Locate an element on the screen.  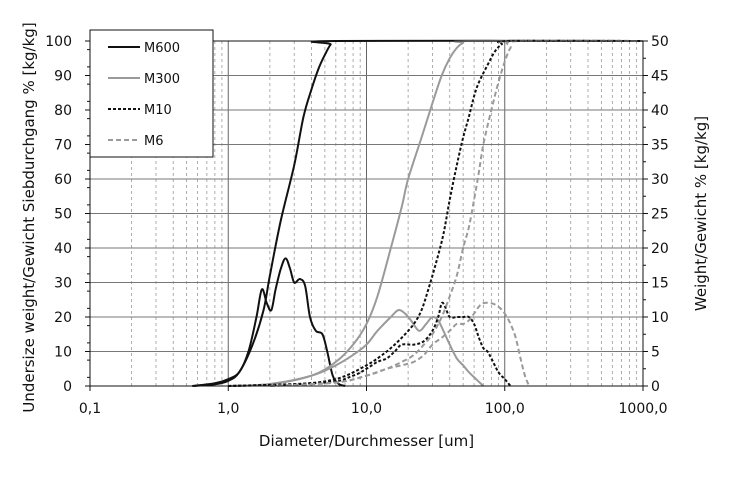
y2-tick-label: 5 is located at coordinates (655, 353).